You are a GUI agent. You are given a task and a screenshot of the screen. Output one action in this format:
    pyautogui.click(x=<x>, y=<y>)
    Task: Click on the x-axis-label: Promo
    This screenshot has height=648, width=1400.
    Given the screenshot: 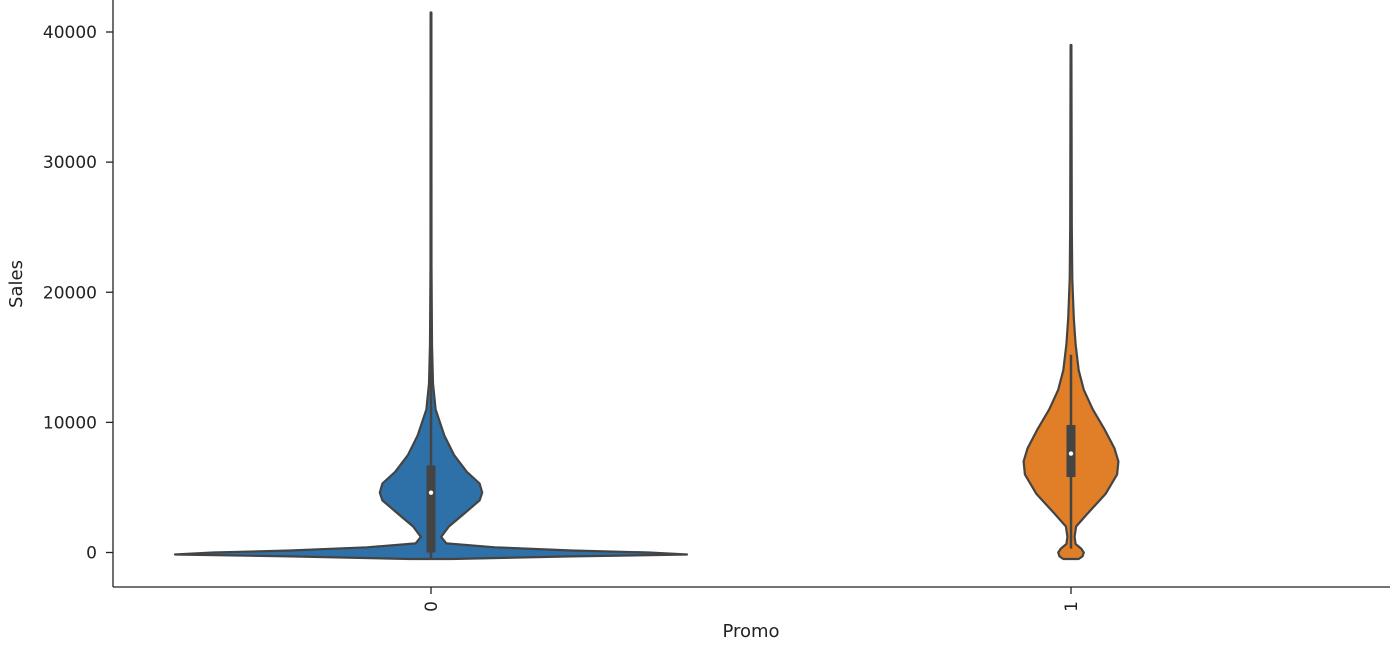 What is the action you would take?
    pyautogui.click(x=750, y=631)
    